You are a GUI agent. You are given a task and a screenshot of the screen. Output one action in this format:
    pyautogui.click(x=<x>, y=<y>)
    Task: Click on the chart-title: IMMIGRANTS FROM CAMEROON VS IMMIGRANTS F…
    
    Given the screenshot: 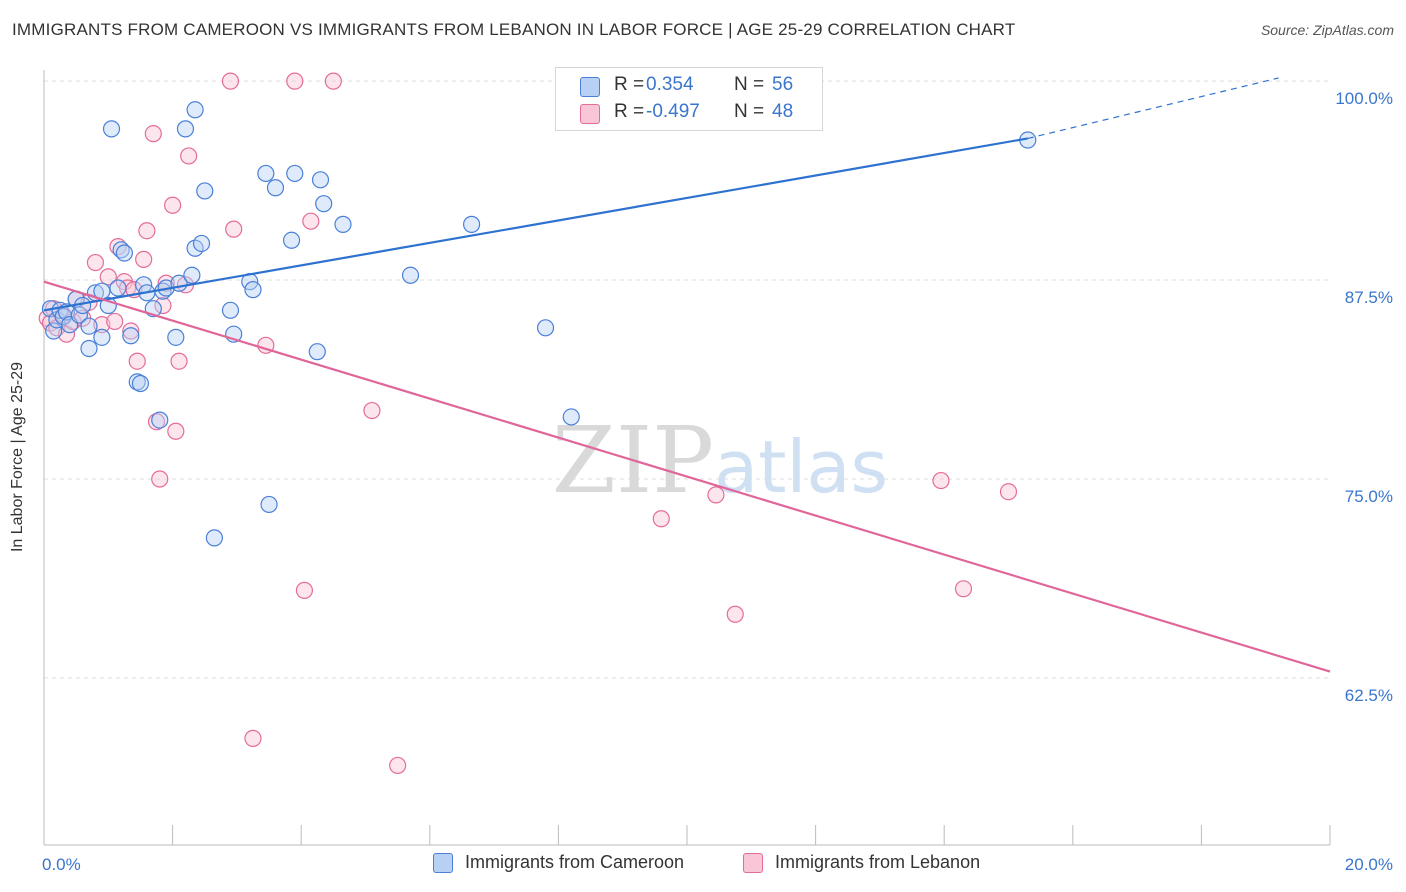 What is the action you would take?
    pyautogui.click(x=514, y=29)
    